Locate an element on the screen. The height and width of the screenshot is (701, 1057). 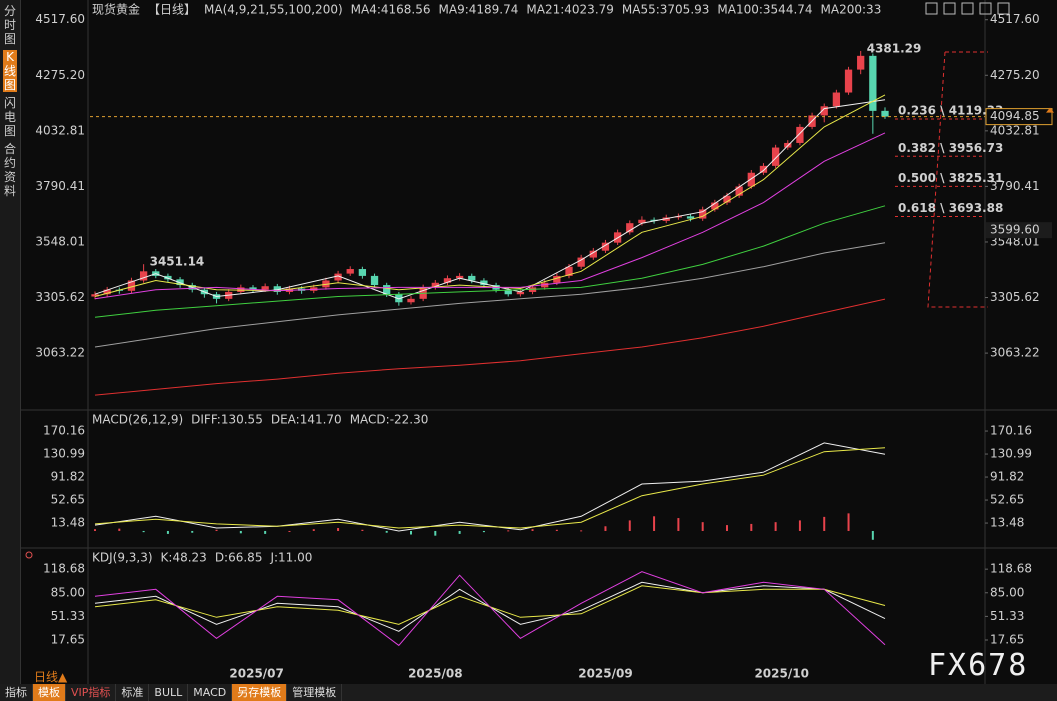
toolbar-button: BULL is located at coordinates (169, 692).